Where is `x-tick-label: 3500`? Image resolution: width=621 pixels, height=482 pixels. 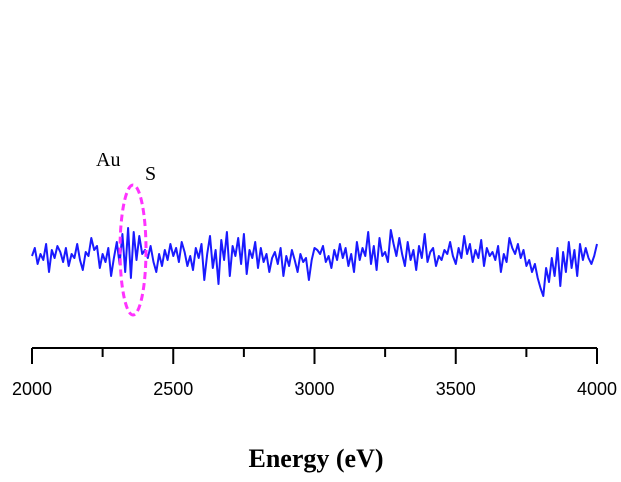
x-tick-label: 3500 is located at coordinates (456, 389).